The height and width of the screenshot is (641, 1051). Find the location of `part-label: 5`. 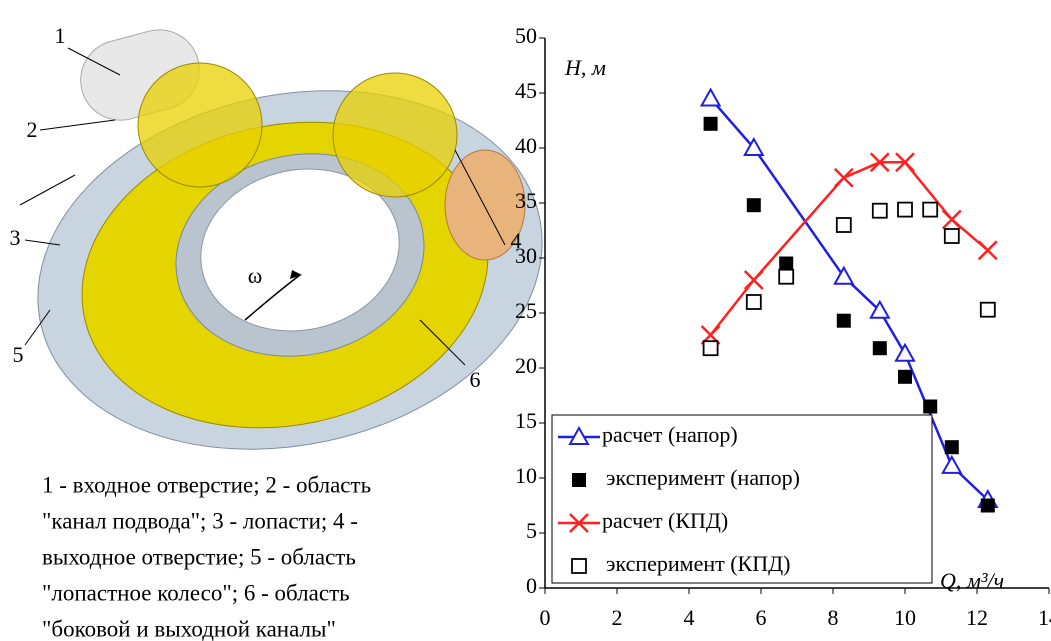

part-label: 5 is located at coordinates (18, 354).